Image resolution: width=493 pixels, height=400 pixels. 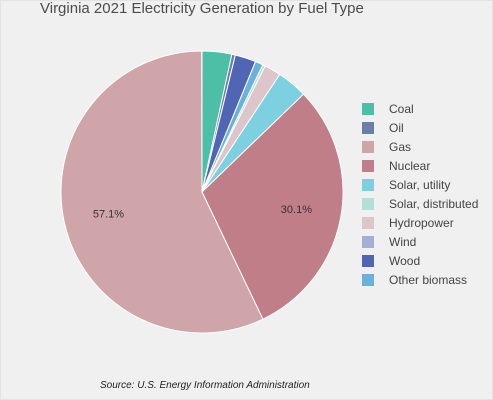 I want to click on legend-label: Solar, utility, so click(x=420, y=184).